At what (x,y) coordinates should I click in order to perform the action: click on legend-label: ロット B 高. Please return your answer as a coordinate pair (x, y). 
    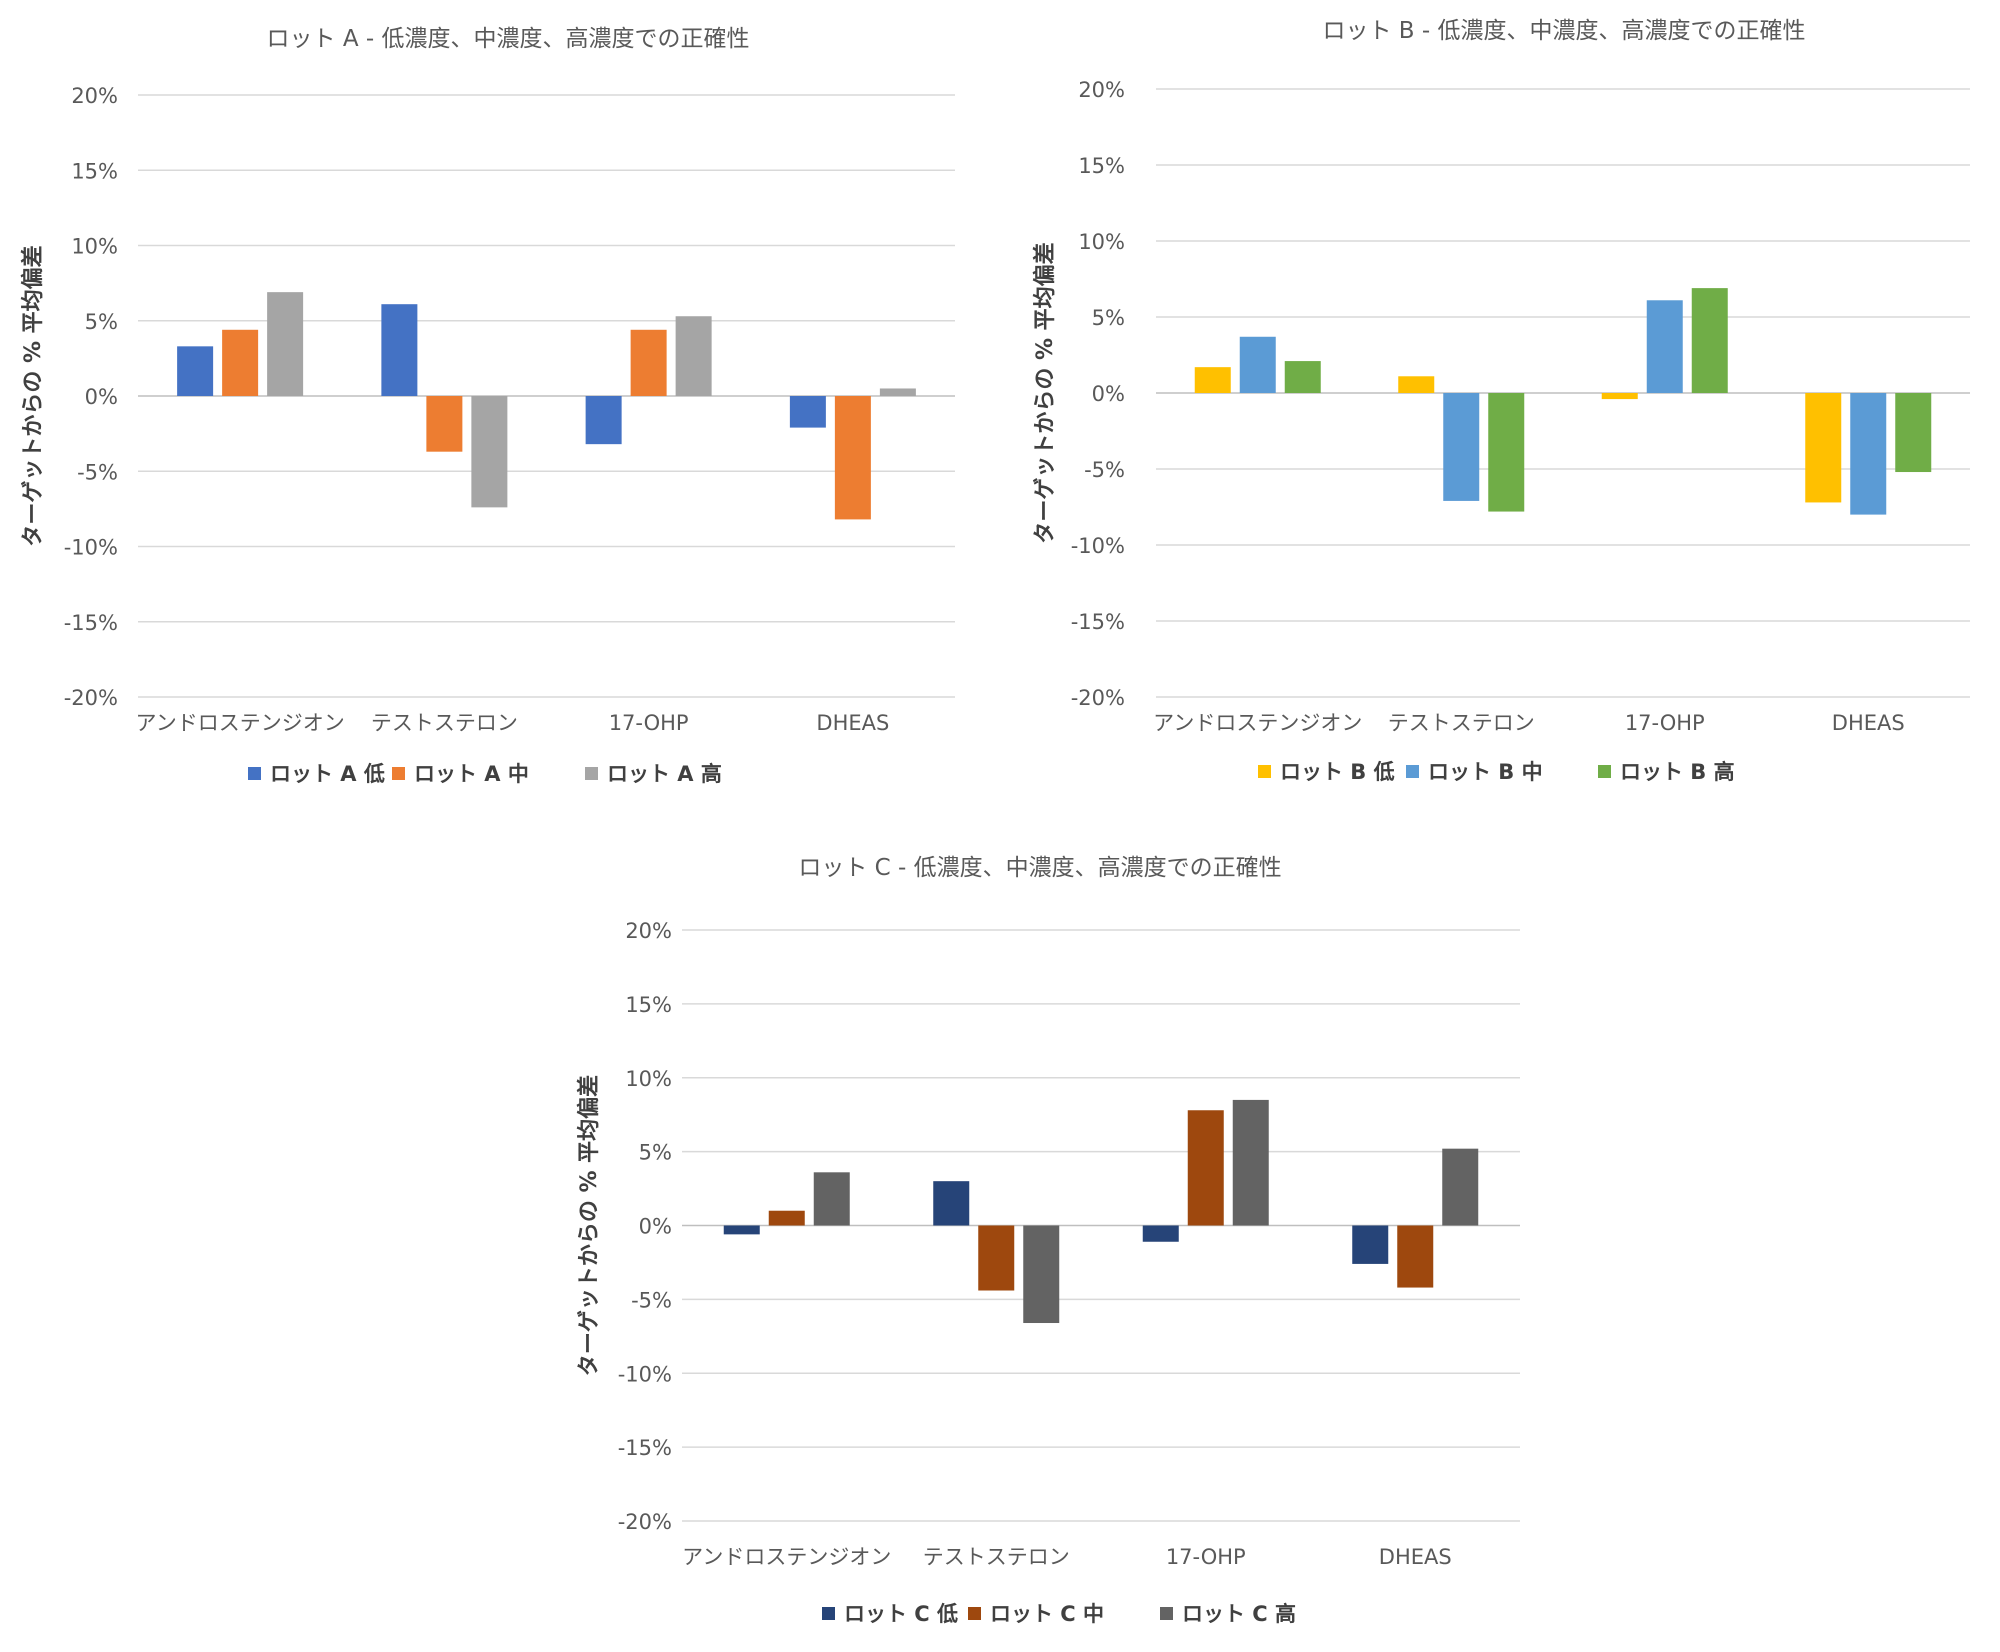
    Looking at the image, I should click on (1677, 772).